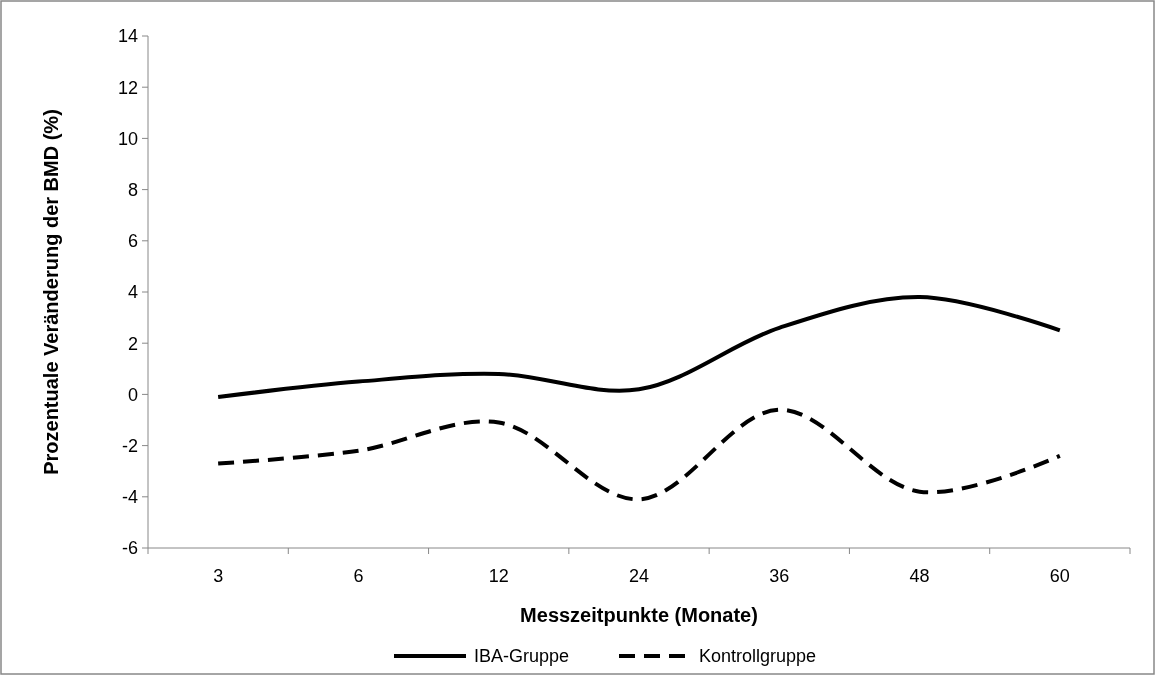 The image size is (1155, 675). I want to click on y-tick-label: 6, so click(132, 241).